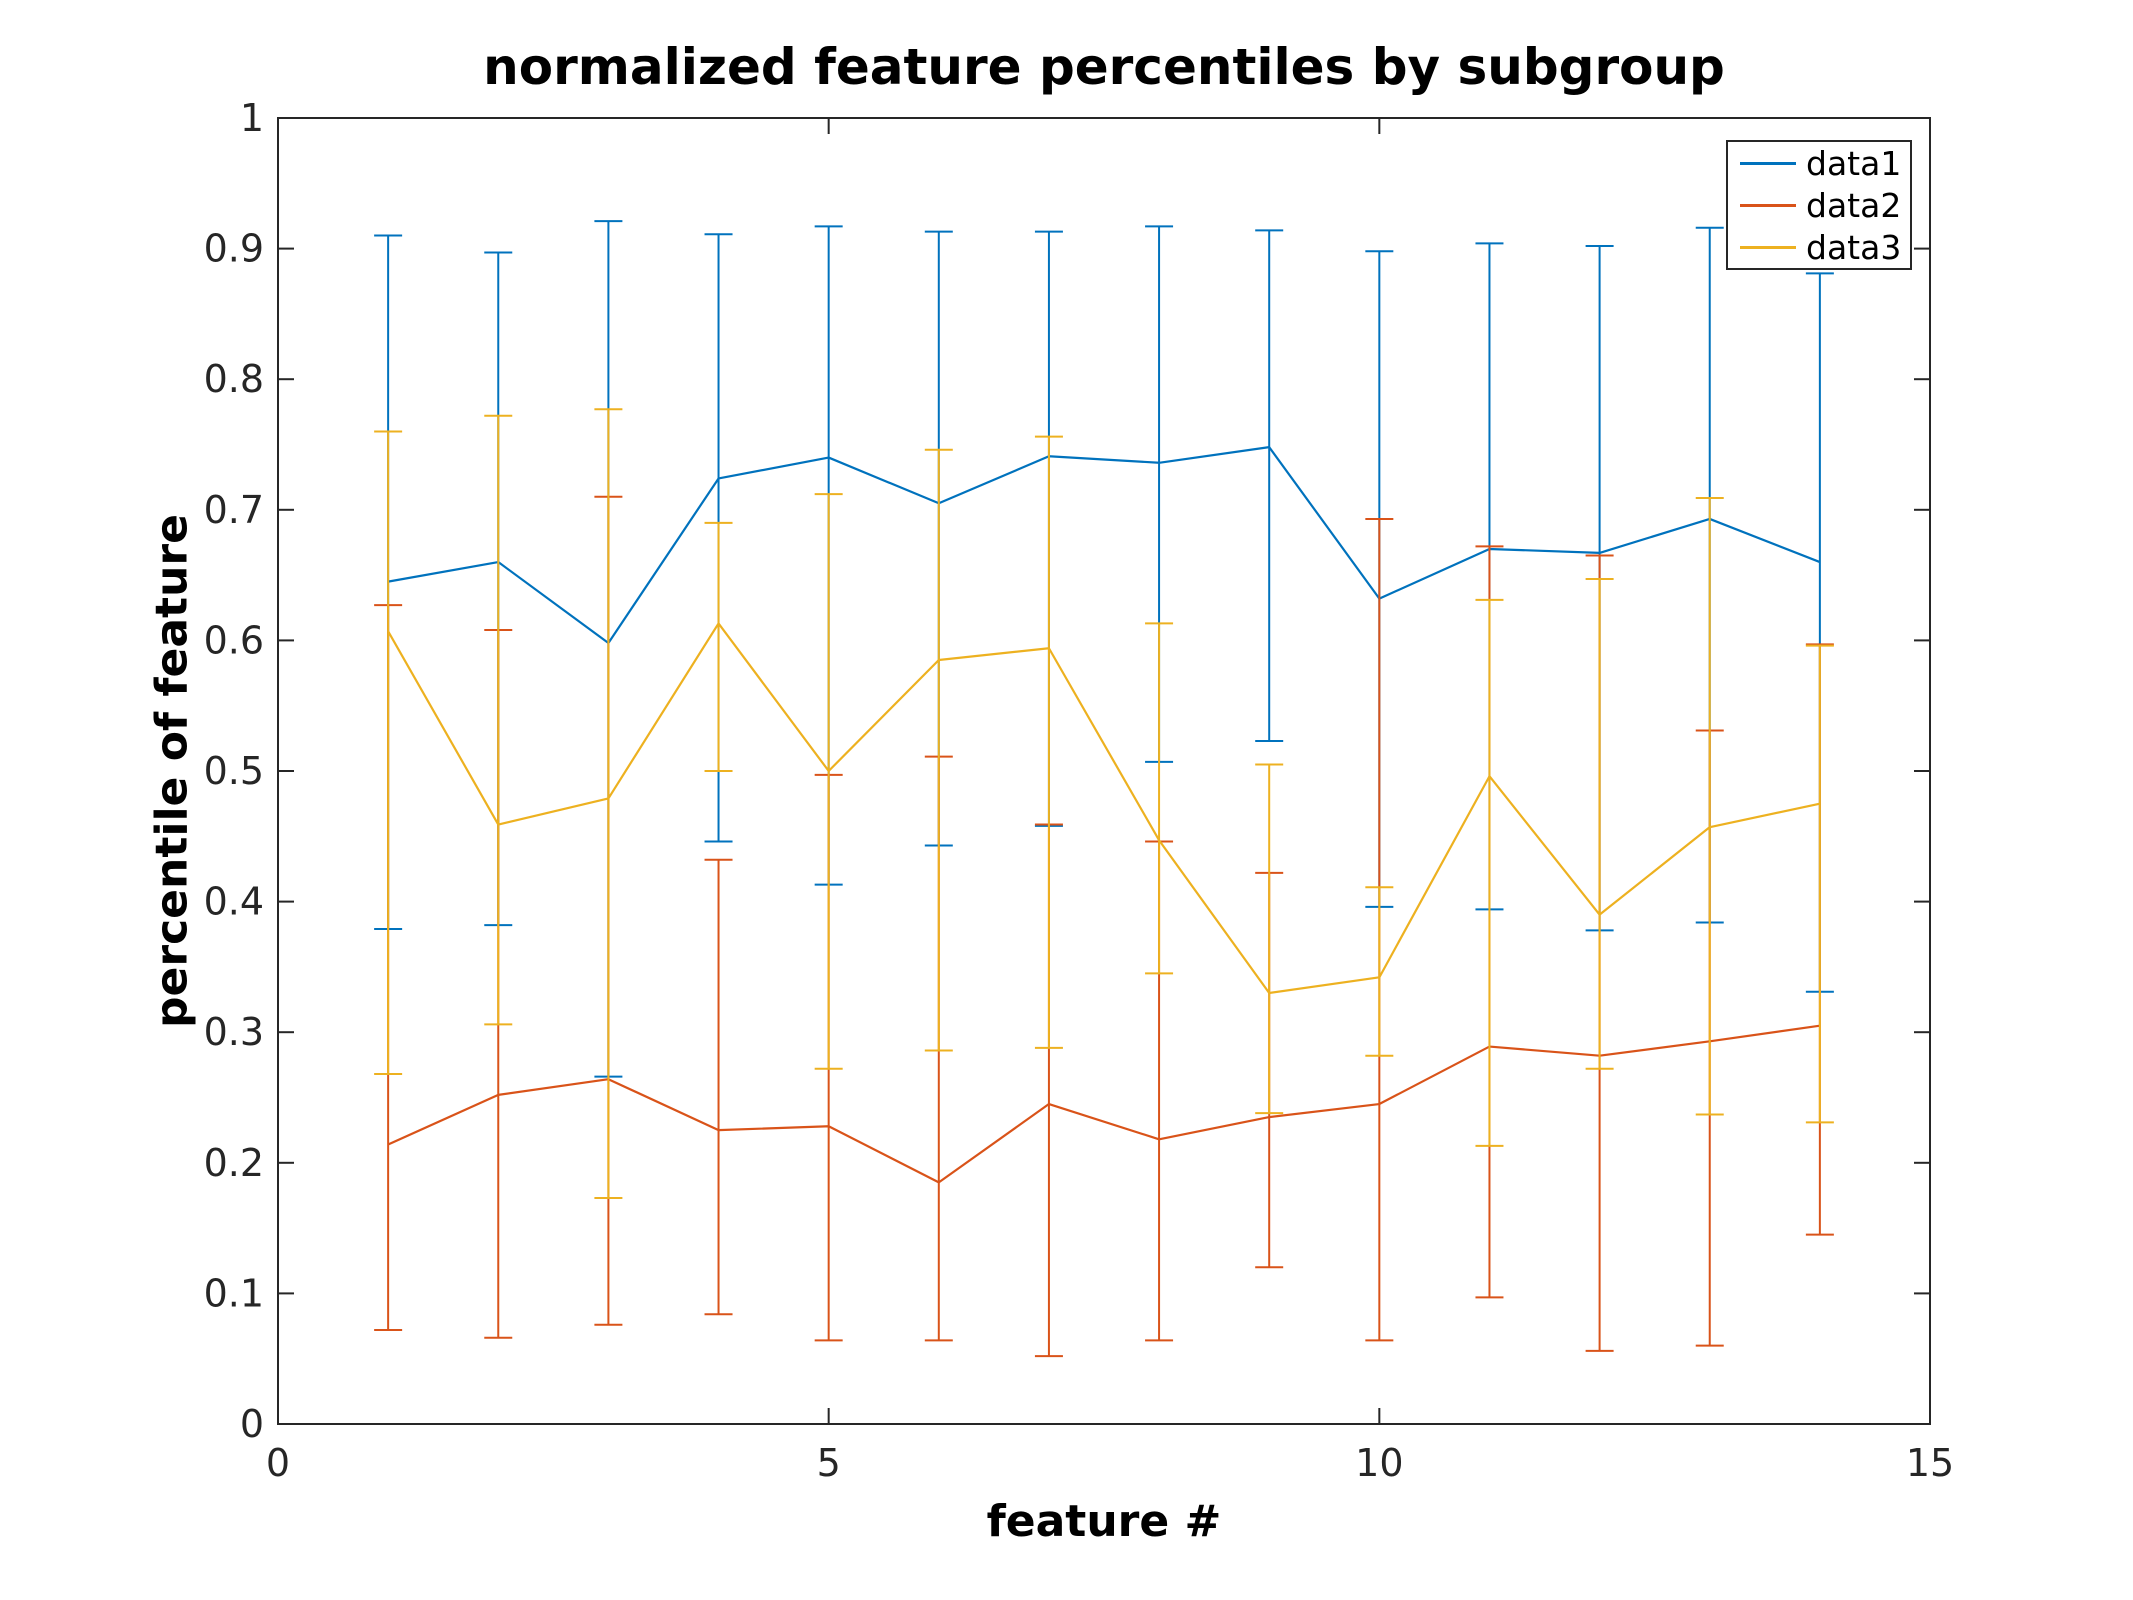 The width and height of the screenshot is (2133, 1600). What do you see at coordinates (1768, 205) in the screenshot?
I see `legend-line-data2-icon` at bounding box center [1768, 205].